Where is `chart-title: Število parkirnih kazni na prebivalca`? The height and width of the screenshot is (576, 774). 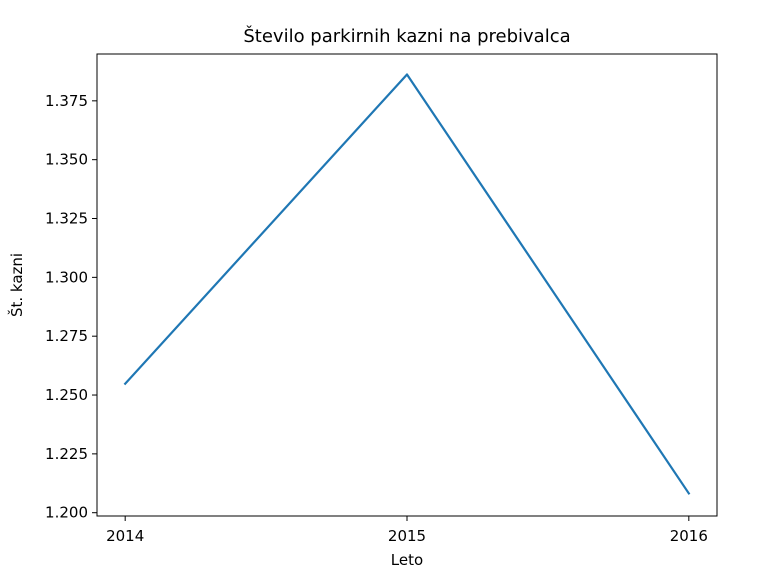
chart-title: Število parkirnih kazni na prebivalca is located at coordinates (406, 36).